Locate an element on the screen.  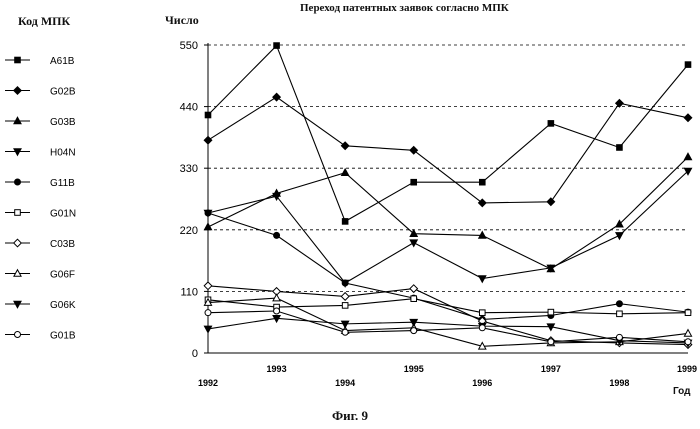
figure-caption: Фиг. 9 is located at coordinates (350, 416).